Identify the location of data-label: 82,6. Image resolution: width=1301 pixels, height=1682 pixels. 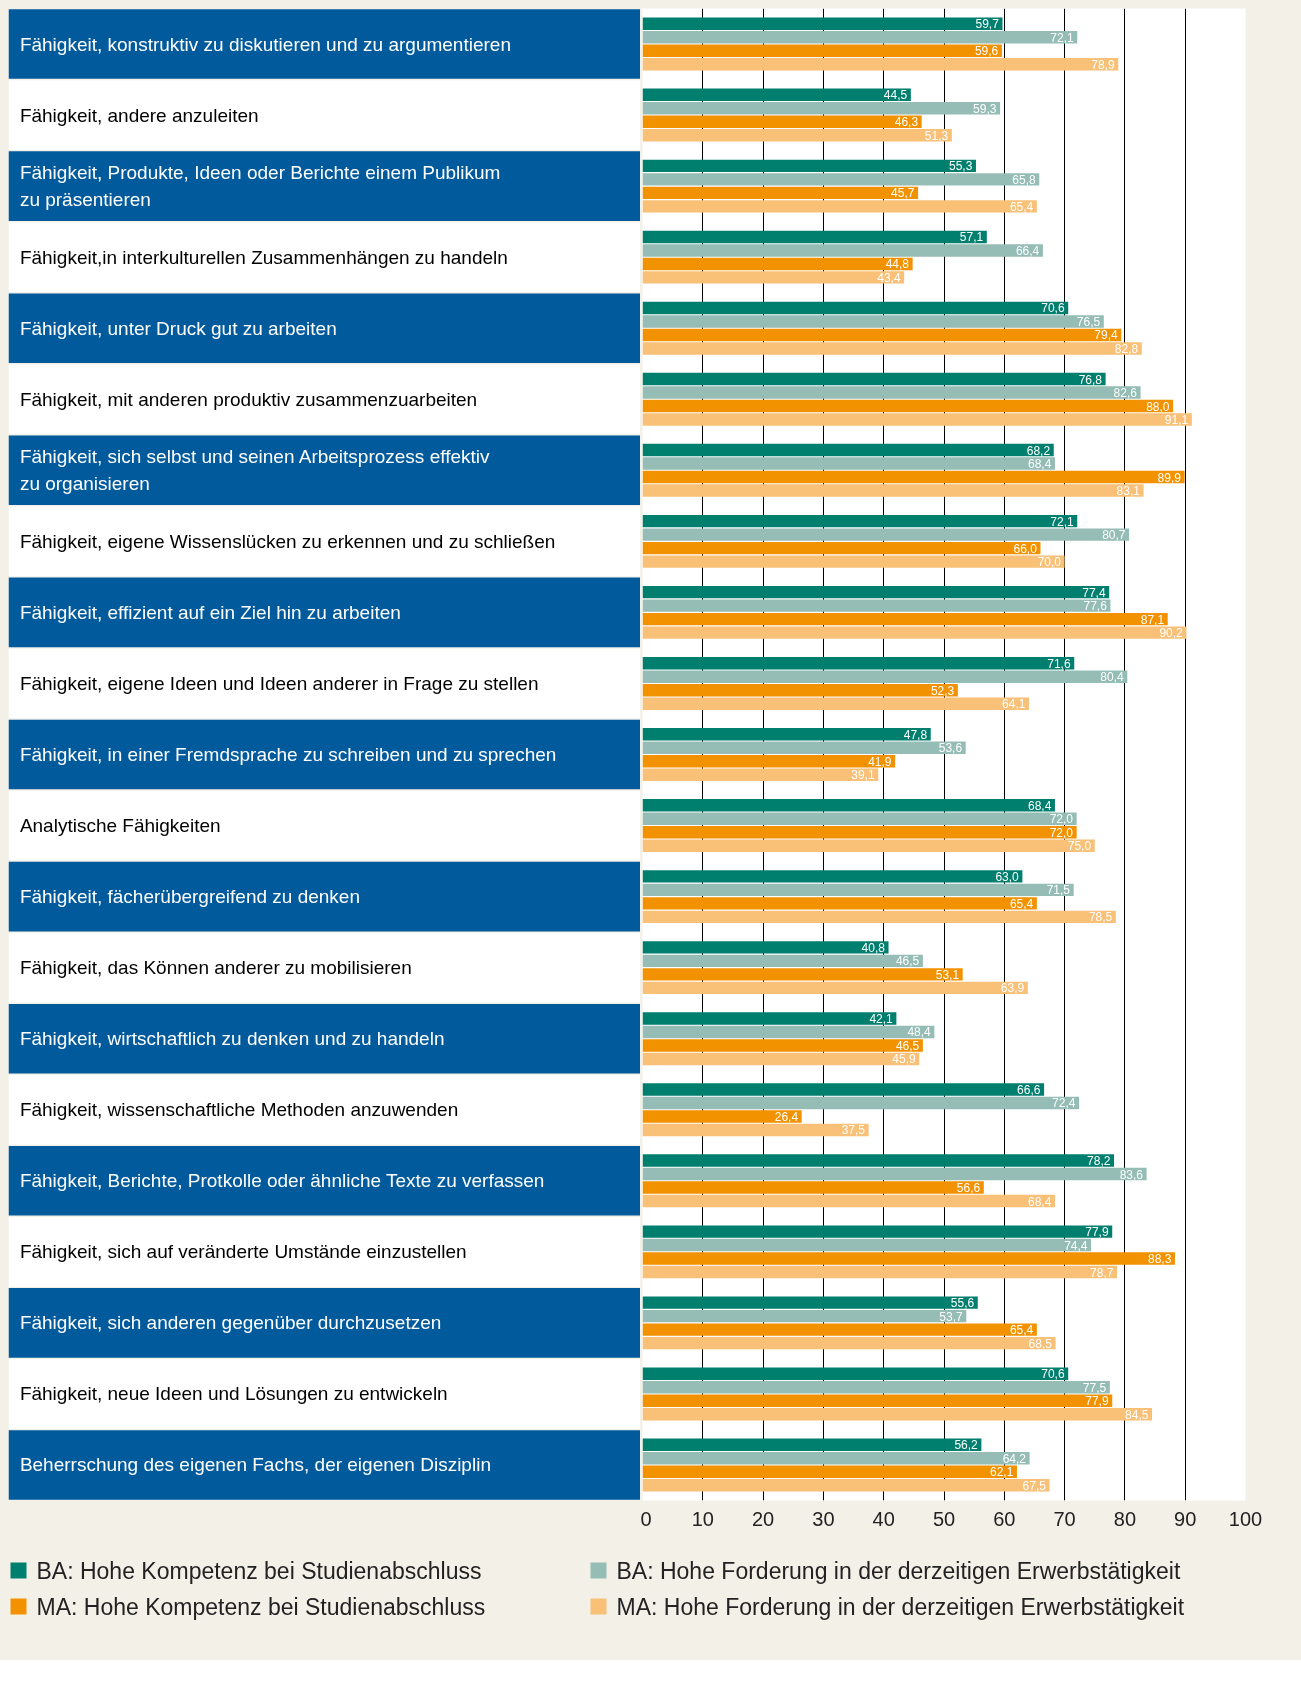
(1125, 393).